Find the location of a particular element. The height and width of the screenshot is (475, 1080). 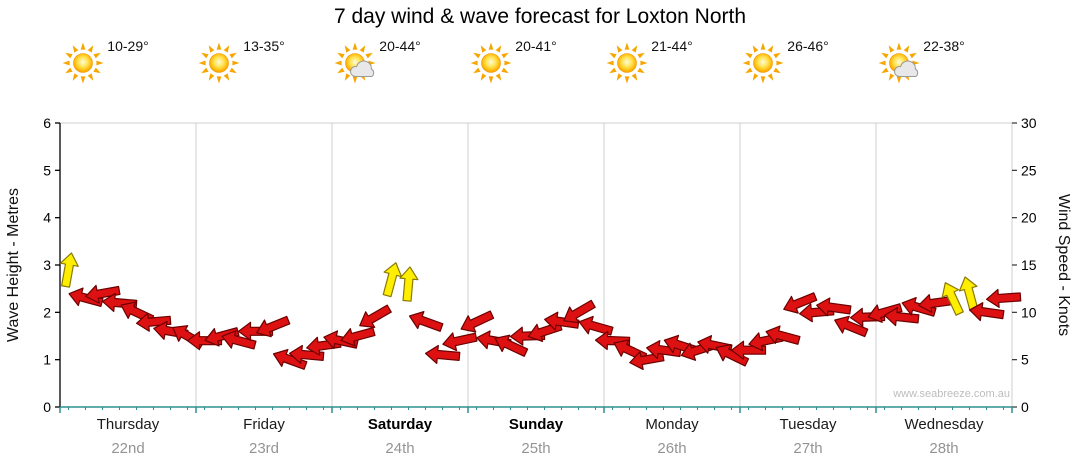

x-label-wednesday: Wednesday 28th is located at coordinates (944, 436).